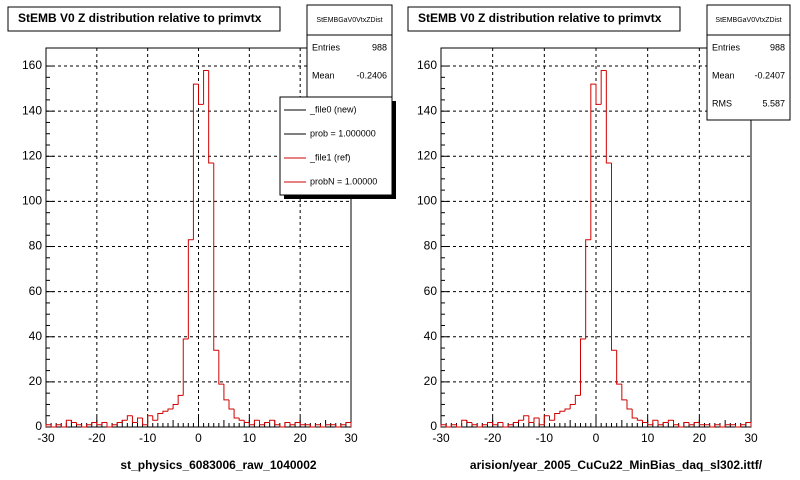 Image resolution: width=800 pixels, height=480 pixels. I want to click on legend-label: probN = 1.00000, so click(343, 181).